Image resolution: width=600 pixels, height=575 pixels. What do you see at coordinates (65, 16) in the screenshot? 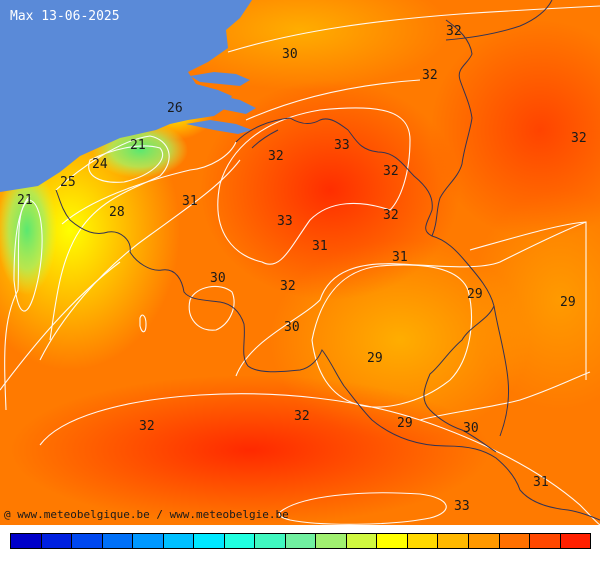
I see `map-title: Max 13-06-2025` at bounding box center [65, 16].